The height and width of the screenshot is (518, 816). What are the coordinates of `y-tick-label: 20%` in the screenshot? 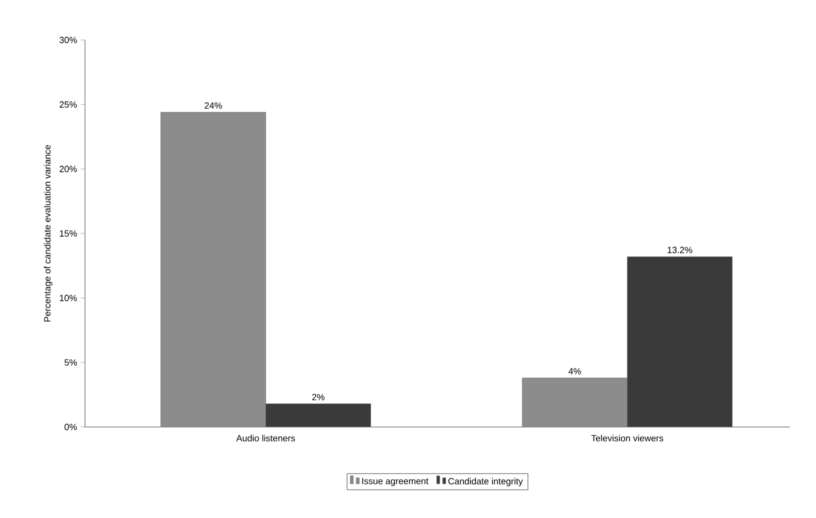 It's located at (68, 169).